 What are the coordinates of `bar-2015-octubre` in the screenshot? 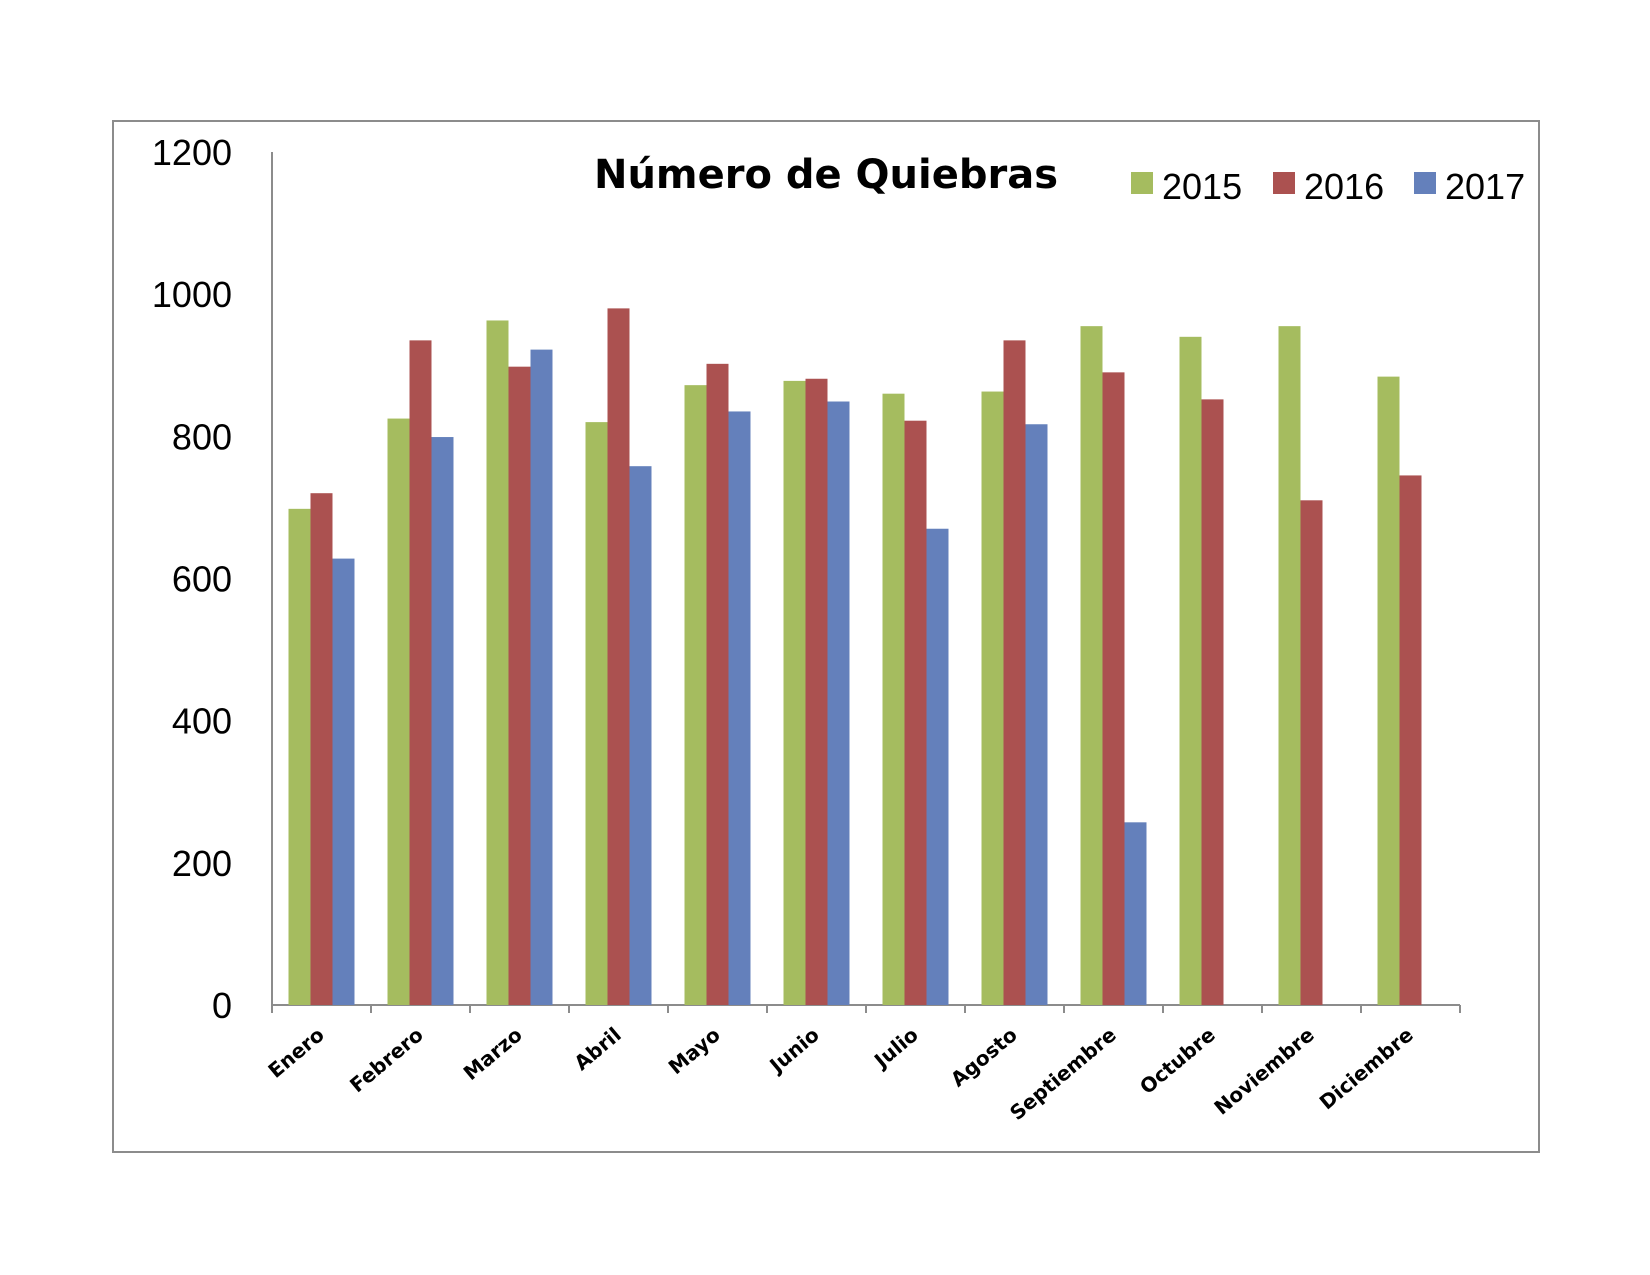 It's located at (1190, 671).